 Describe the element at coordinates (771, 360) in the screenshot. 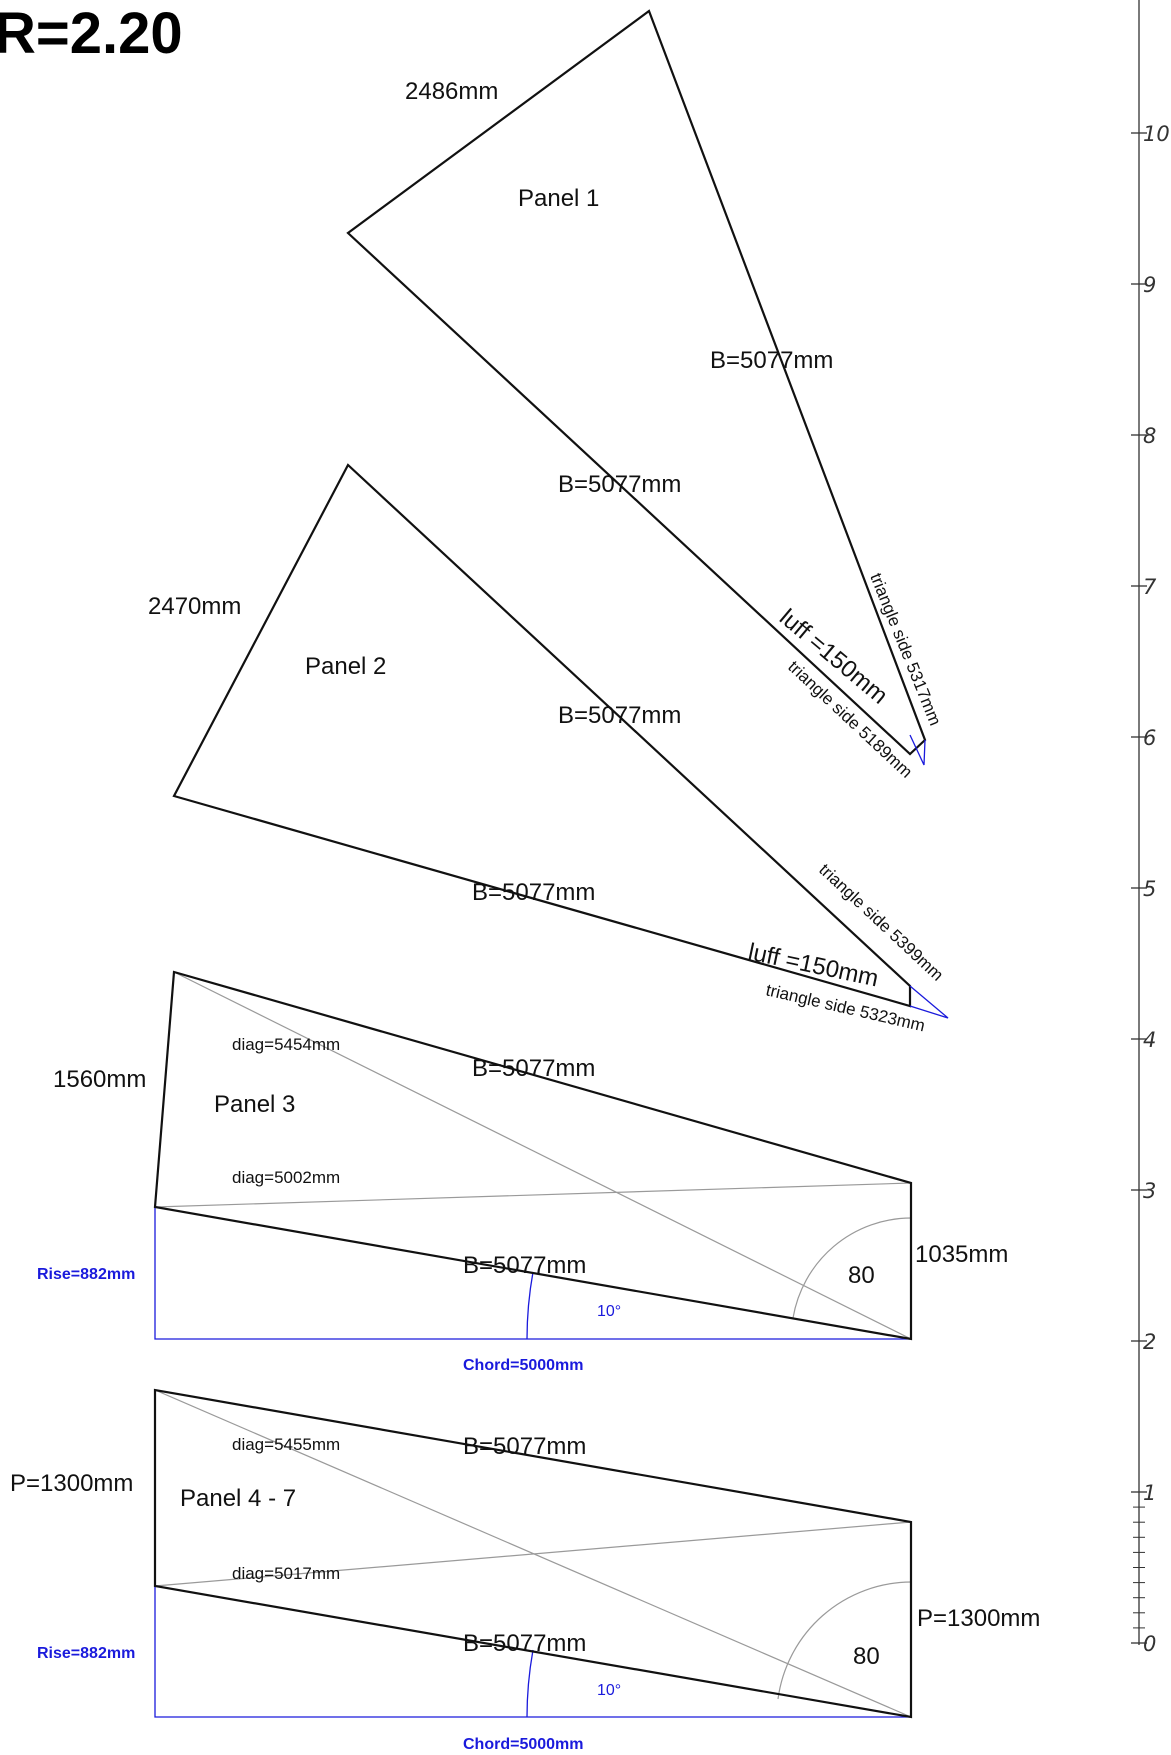

I see `panel-1-b-right-label: B=5077mm` at that location.